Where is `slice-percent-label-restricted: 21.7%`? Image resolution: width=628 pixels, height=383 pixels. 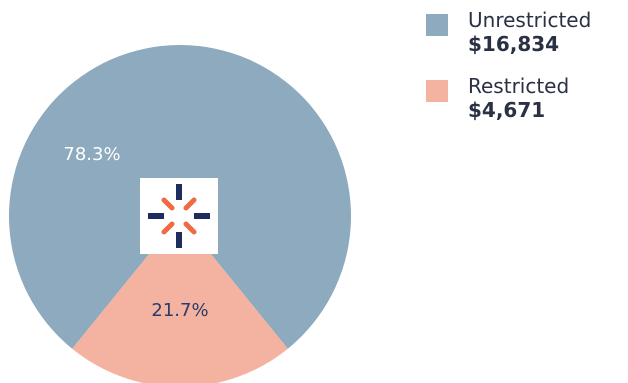 slice-percent-label-restricted: 21.7% is located at coordinates (179, 310).